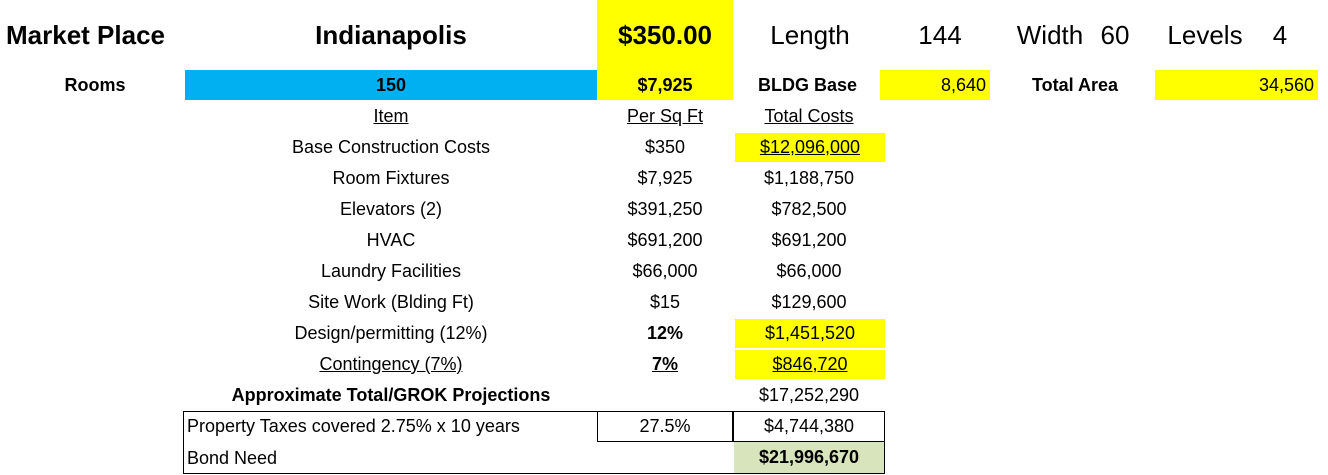 This screenshot has width=1328, height=475. Describe the element at coordinates (1236, 85) in the screenshot. I see `total-area: 34,560` at that location.